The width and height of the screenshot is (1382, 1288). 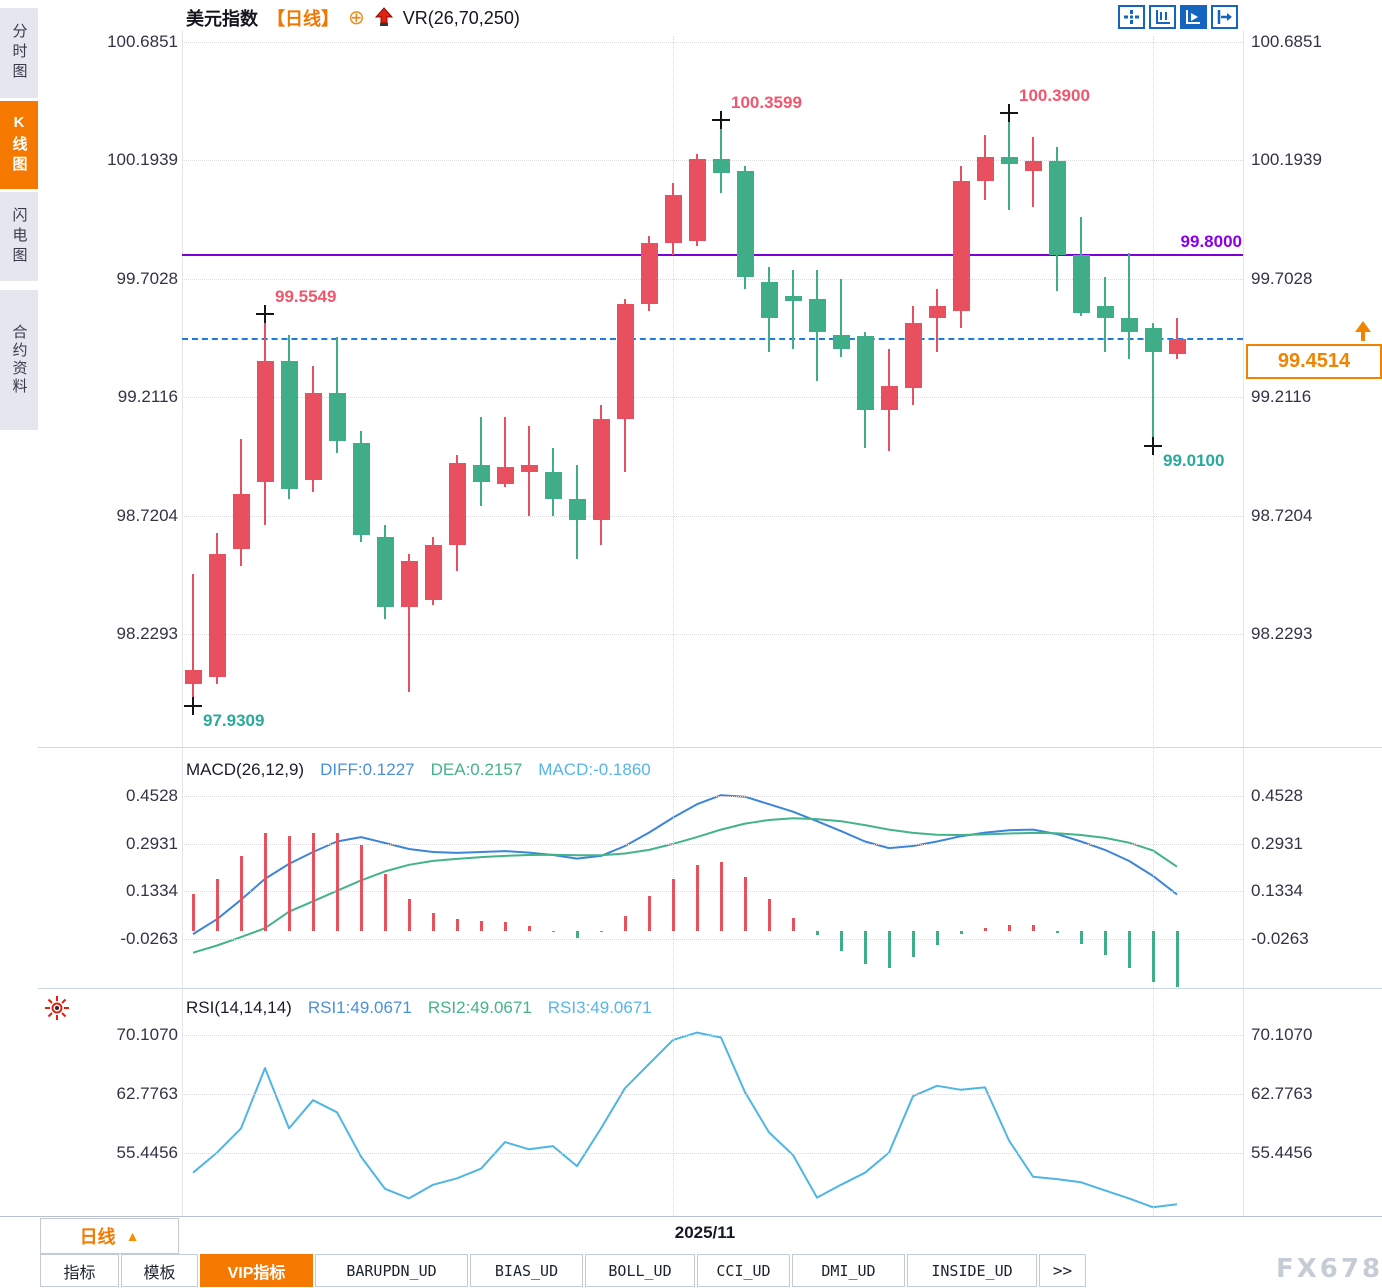 I want to click on last-price-line, so click(x=712, y=339).